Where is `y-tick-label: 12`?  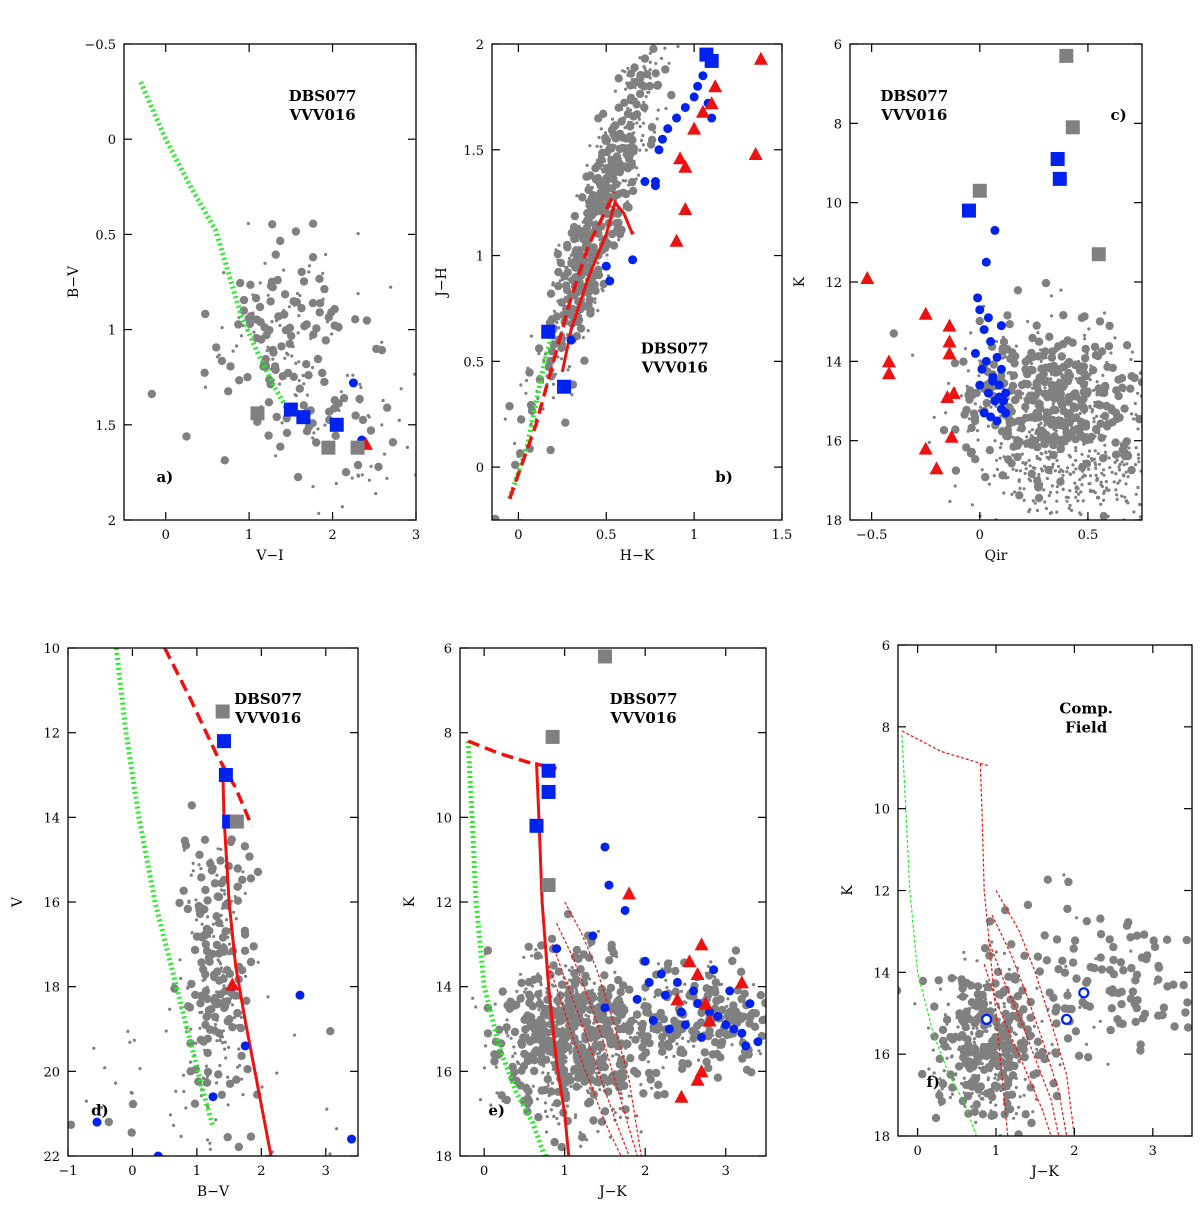 y-tick-label: 12 is located at coordinates (51, 734).